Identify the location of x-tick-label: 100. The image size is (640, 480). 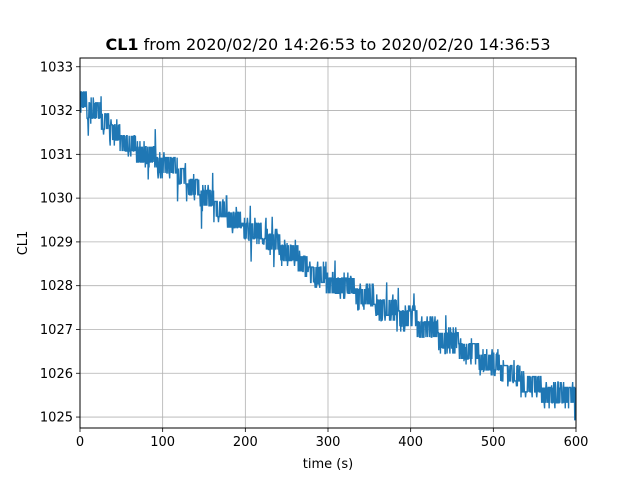
(162, 442).